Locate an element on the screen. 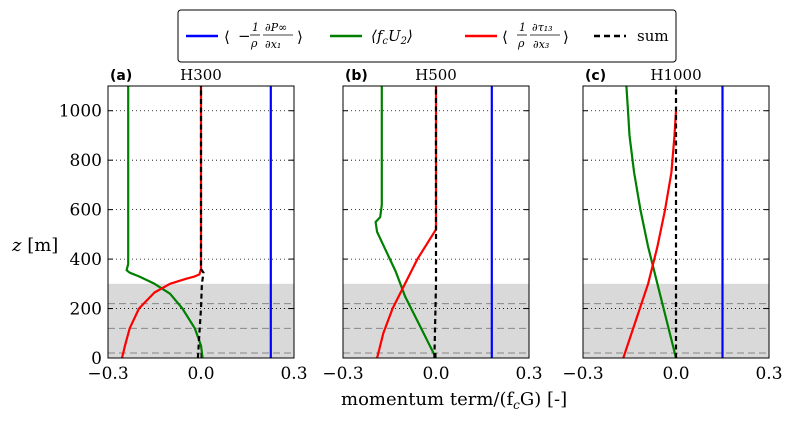 This screenshot has width=793, height=421. legend-frame is located at coordinates (427, 36).